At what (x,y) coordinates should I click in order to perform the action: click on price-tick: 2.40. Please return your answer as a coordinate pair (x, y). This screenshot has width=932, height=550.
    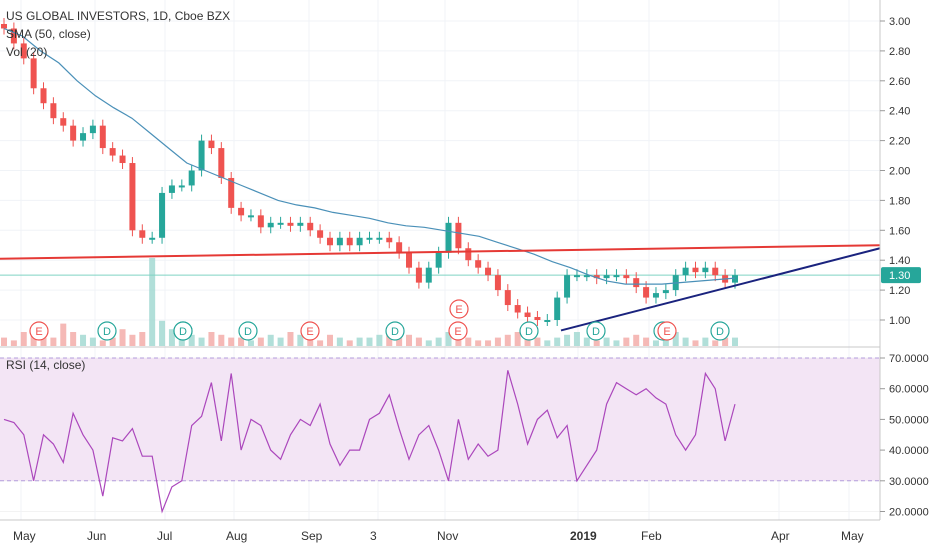
    Looking at the image, I should click on (899, 112).